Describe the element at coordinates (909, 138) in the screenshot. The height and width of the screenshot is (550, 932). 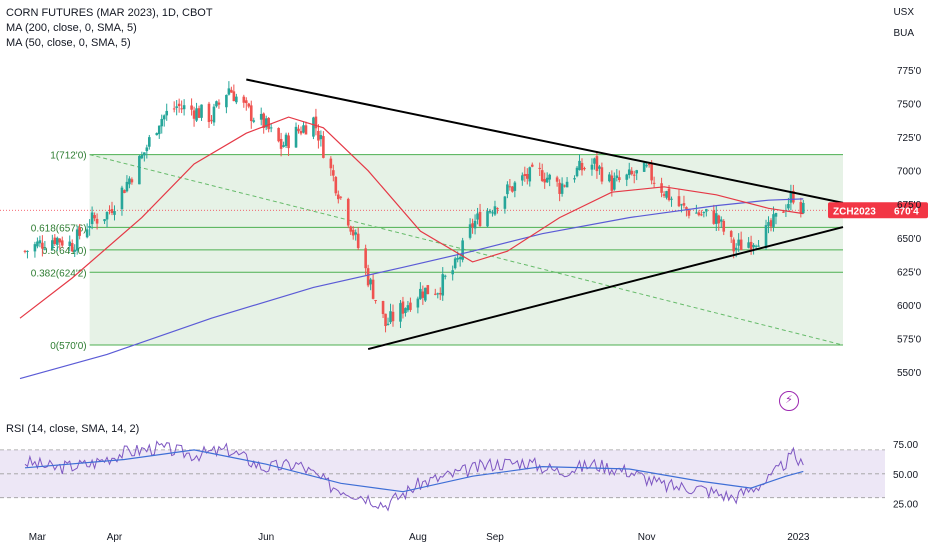
I see `y-tick-label: 725'0` at that location.